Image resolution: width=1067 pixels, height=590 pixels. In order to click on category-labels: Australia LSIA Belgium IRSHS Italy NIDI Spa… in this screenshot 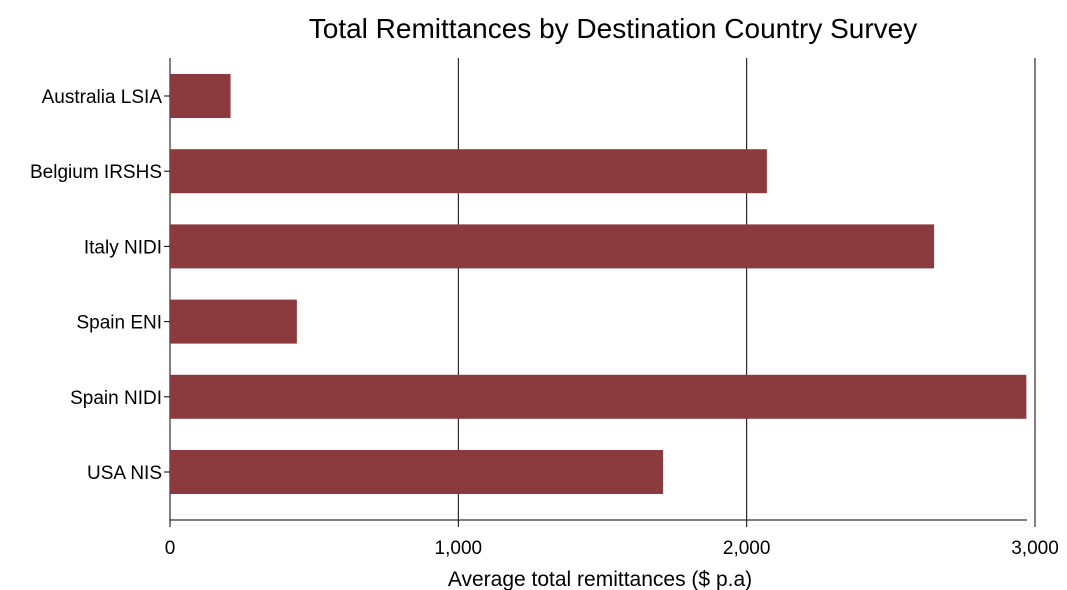, I will do `click(100, 285)`.